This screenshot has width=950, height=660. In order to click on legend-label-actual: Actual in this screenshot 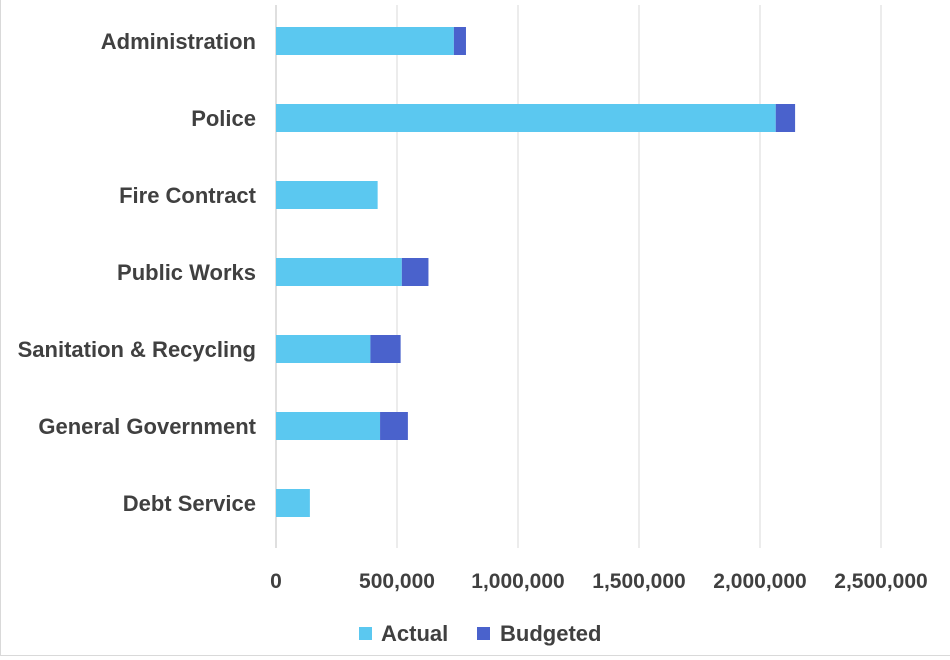, I will do `click(414, 633)`.